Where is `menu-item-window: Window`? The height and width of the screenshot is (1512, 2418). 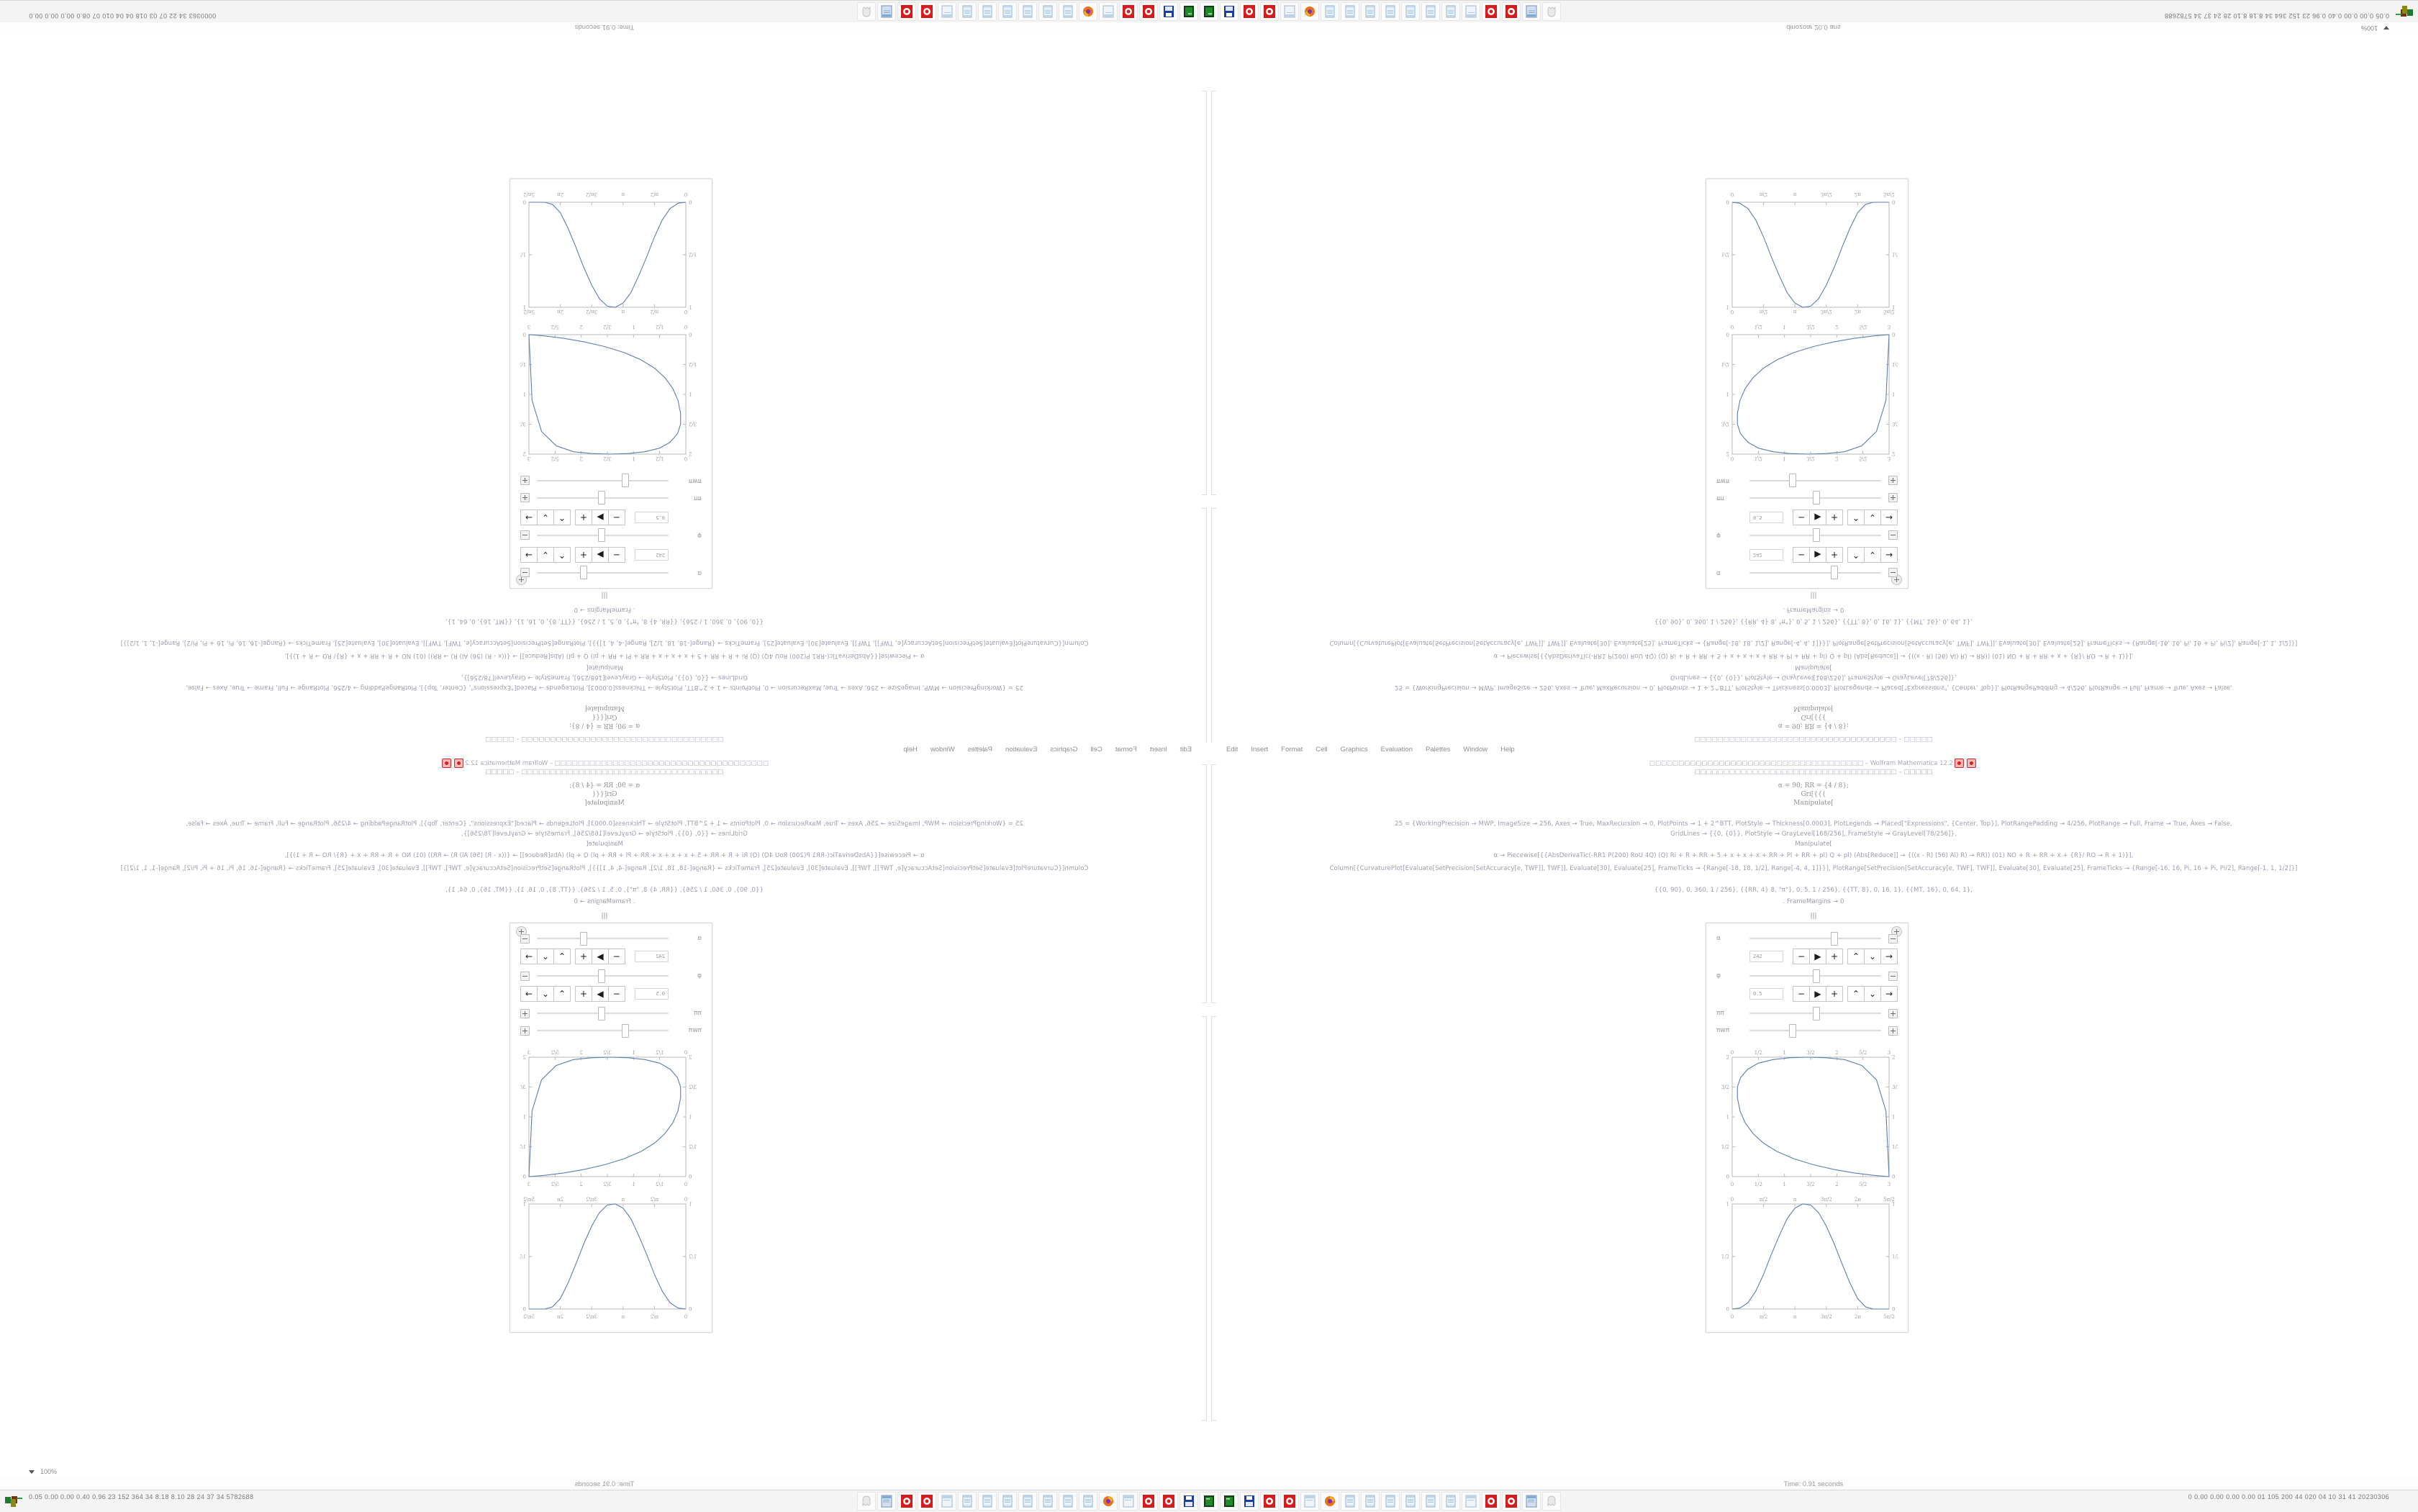
menu-item-window: Window is located at coordinates (1475, 749).